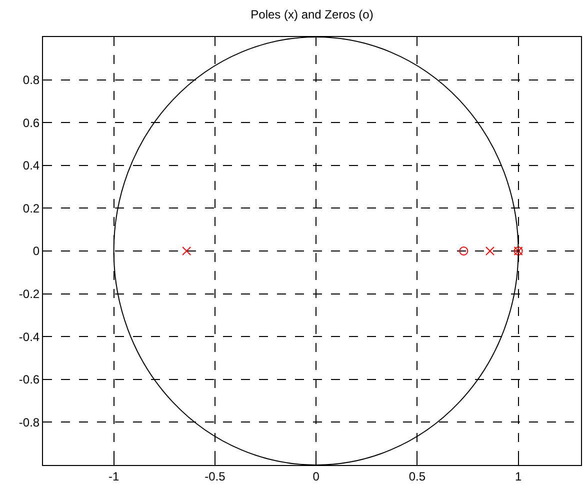 The image size is (583, 491). I want to click on y-tick-label: -0.6, so click(29, 379).